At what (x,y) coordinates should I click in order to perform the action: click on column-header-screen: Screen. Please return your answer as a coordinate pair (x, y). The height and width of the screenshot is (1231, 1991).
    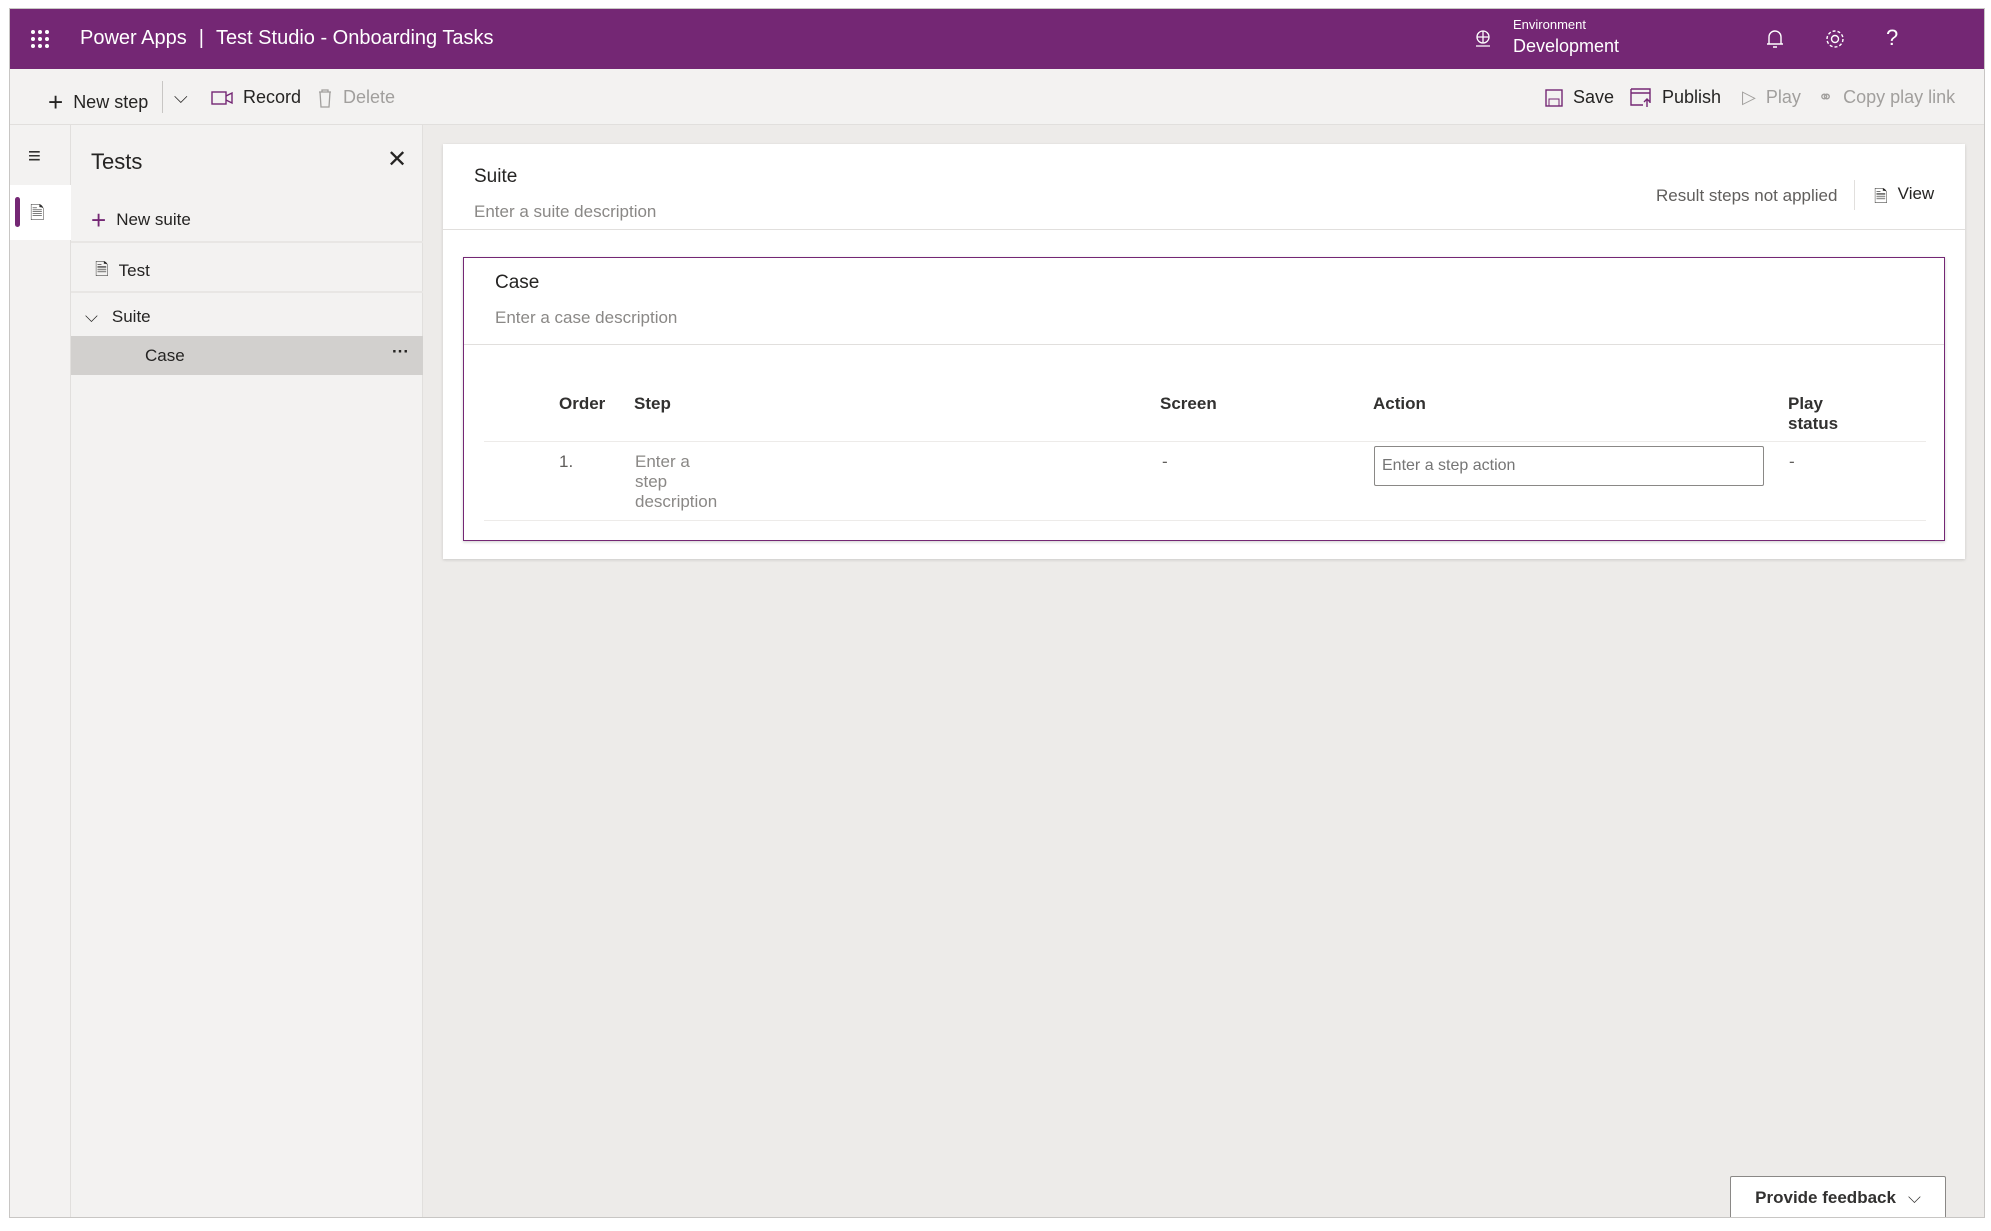
    Looking at the image, I should click on (1188, 403).